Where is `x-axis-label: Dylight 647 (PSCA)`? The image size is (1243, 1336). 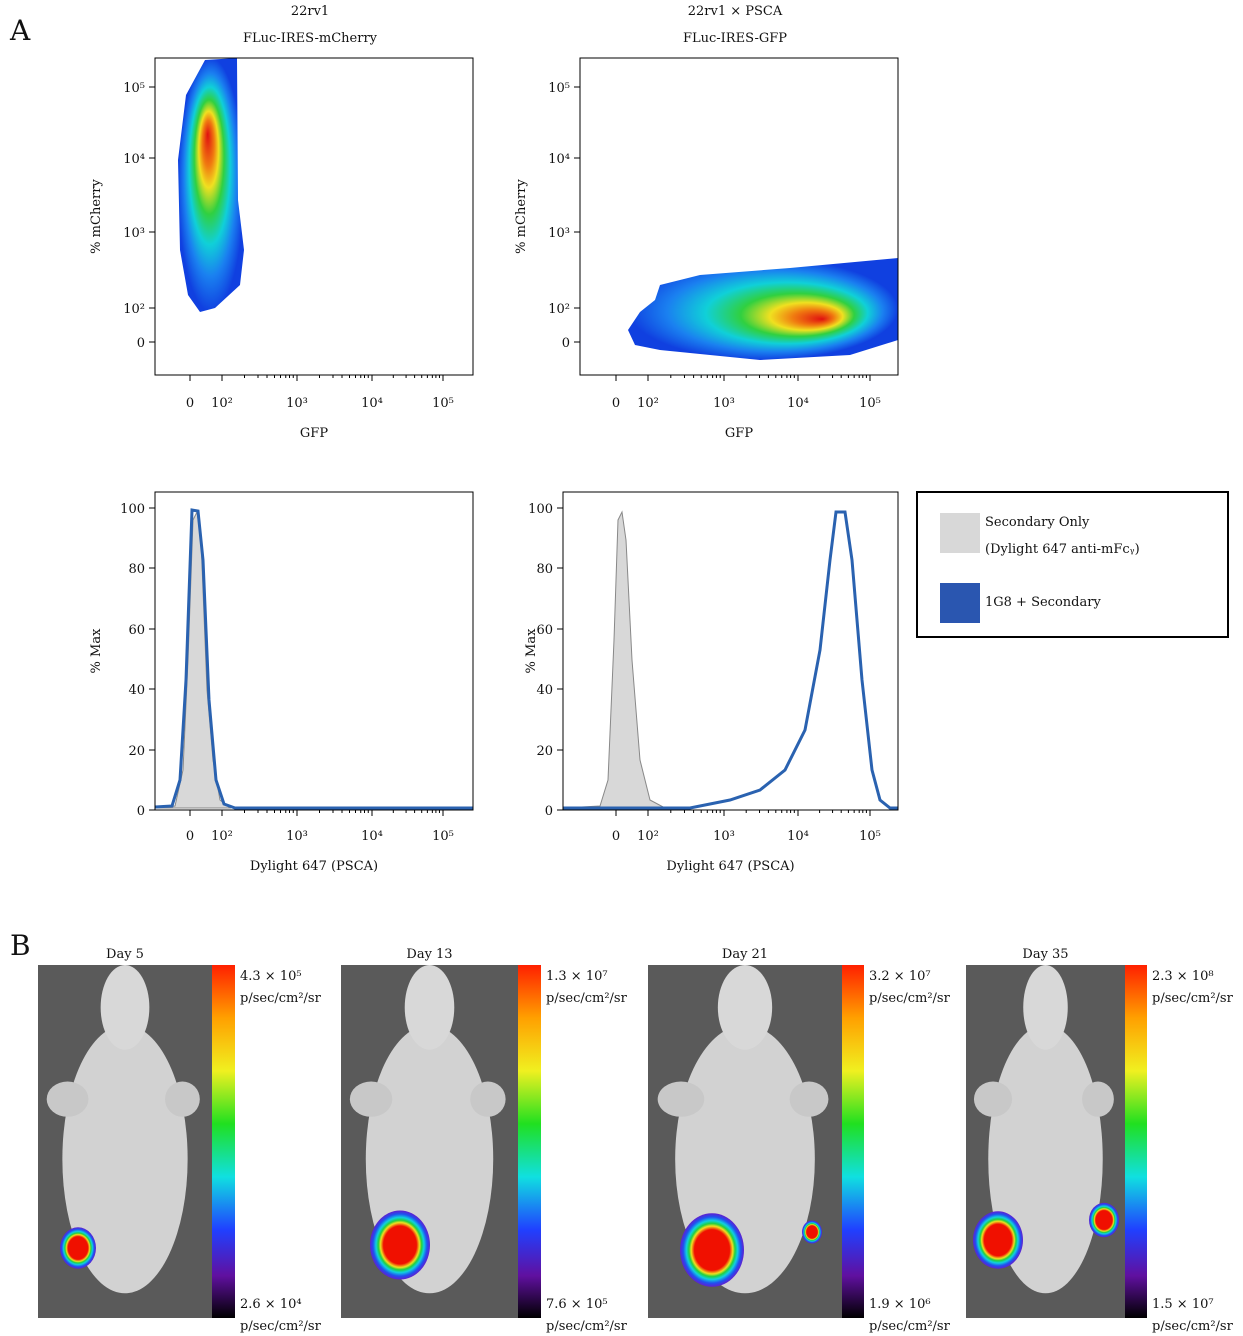
x-axis-label: Dylight 647 (PSCA) is located at coordinates (730, 866).